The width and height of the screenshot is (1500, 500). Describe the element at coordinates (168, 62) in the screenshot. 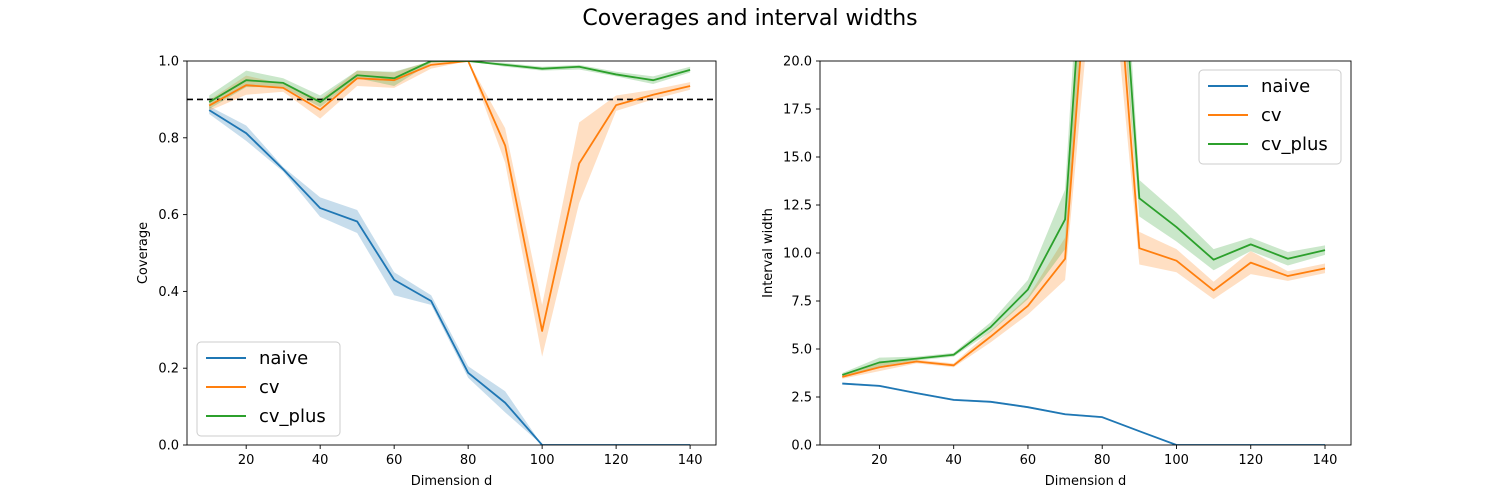

I see `y-tick-label: 1.0` at that location.